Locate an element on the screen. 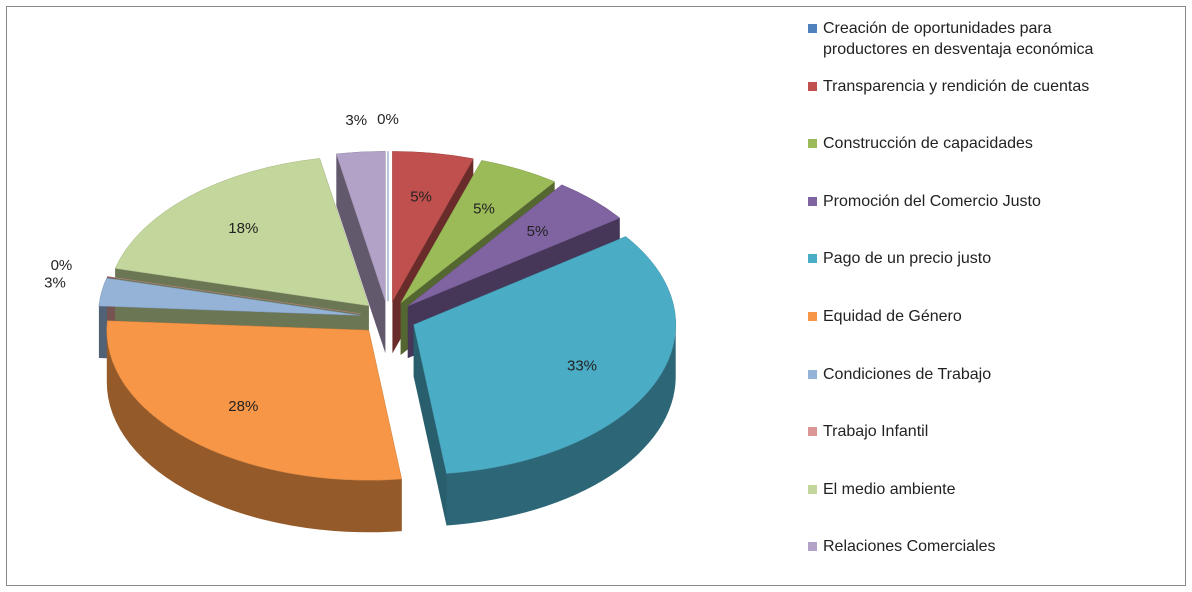  legend-label: Pago de un precio justo is located at coordinates (907, 259).